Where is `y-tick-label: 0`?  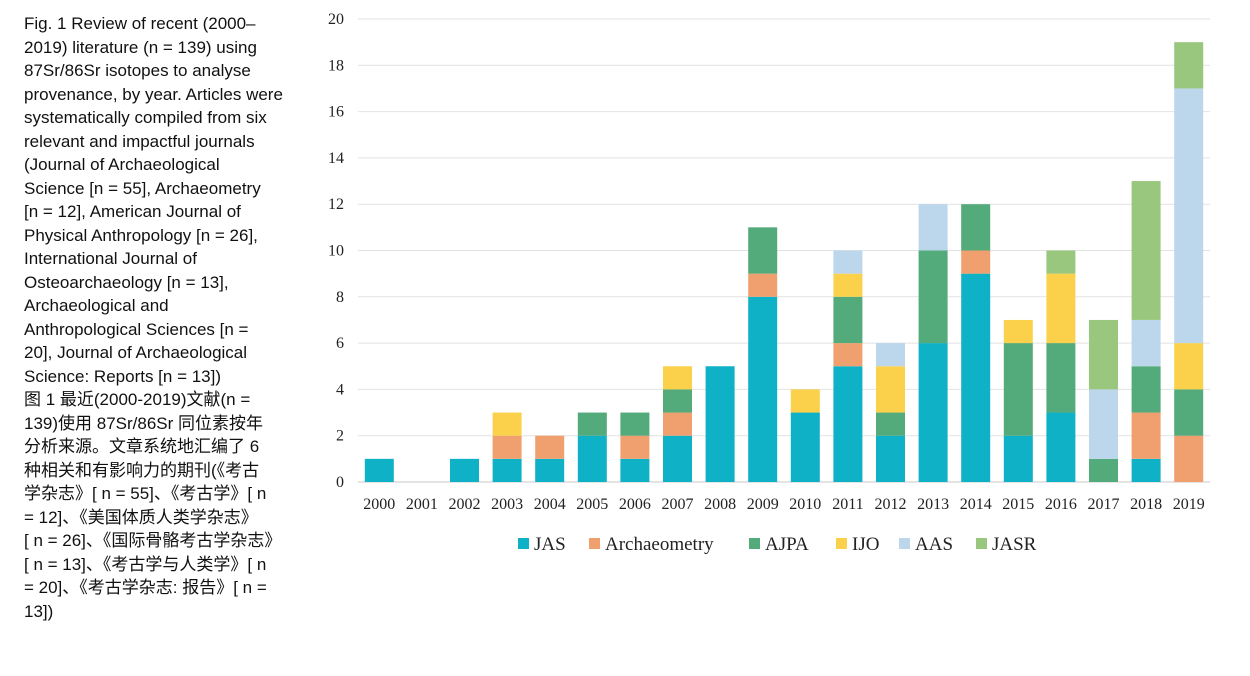
y-tick-label: 0 is located at coordinates (340, 482).